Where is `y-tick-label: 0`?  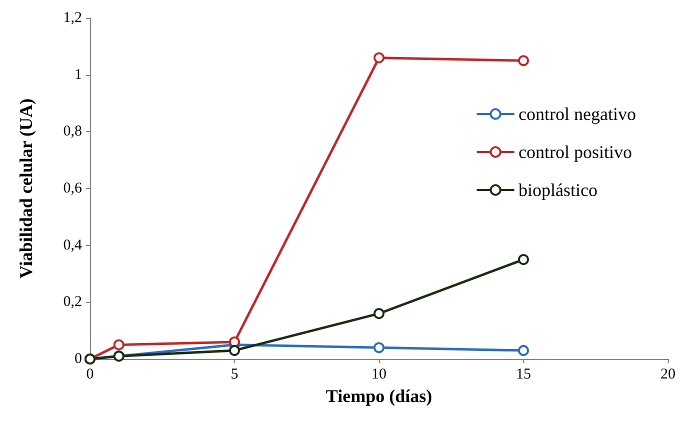
y-tick-label: 0 is located at coordinates (78, 359).